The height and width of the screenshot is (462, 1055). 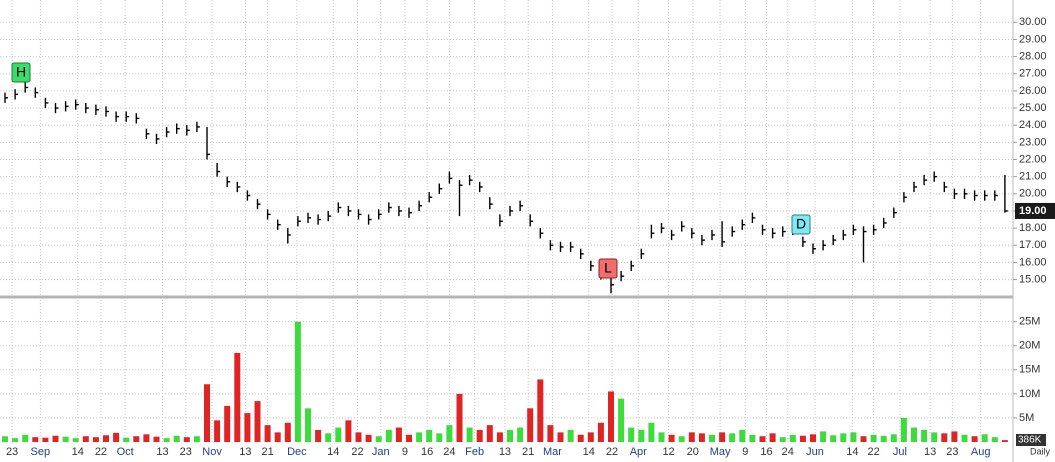 I want to click on y-tick-label: 15M, so click(x=1029, y=370).